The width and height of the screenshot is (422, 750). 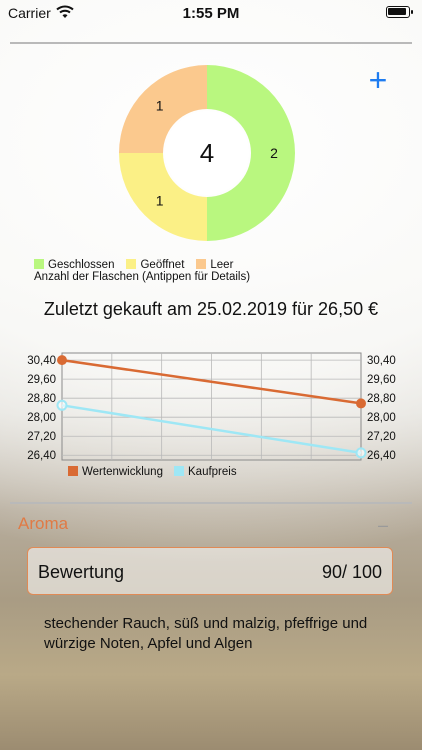 What do you see at coordinates (351, 572) in the screenshot?
I see `rating-value: 90/ 100` at bounding box center [351, 572].